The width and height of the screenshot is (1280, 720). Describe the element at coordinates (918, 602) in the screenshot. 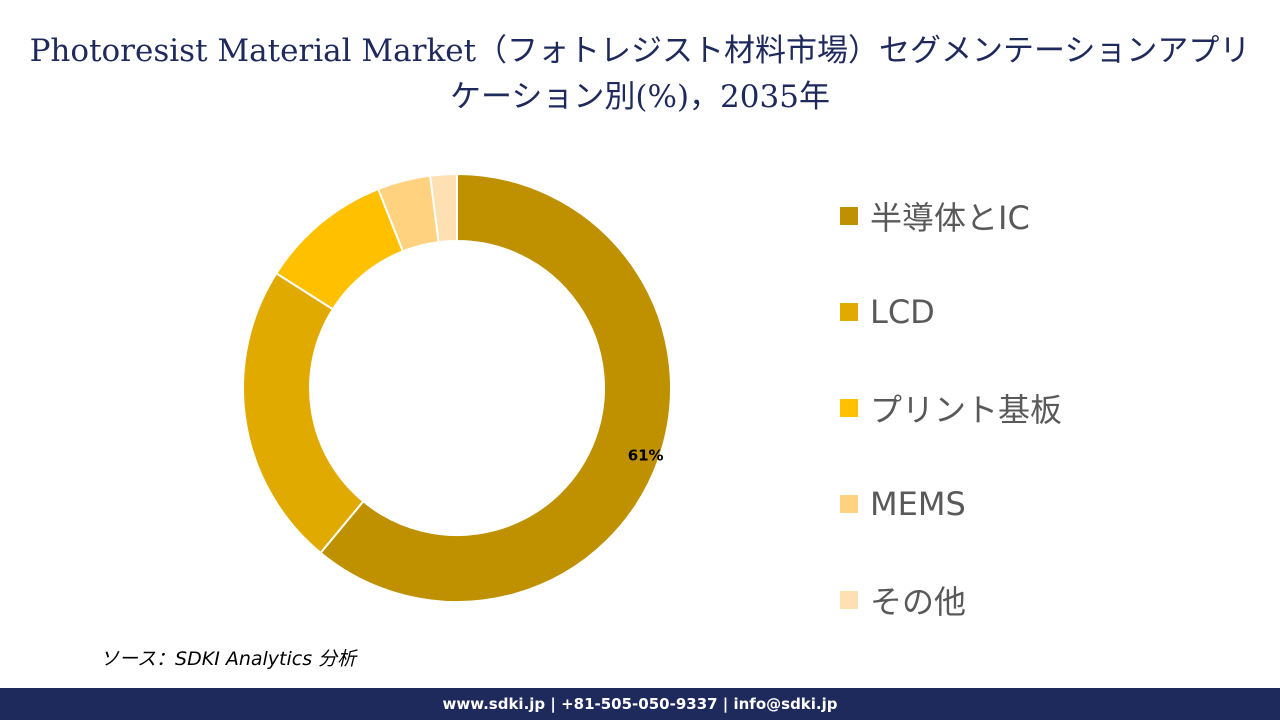

I see `legend-label-4: その他` at that location.